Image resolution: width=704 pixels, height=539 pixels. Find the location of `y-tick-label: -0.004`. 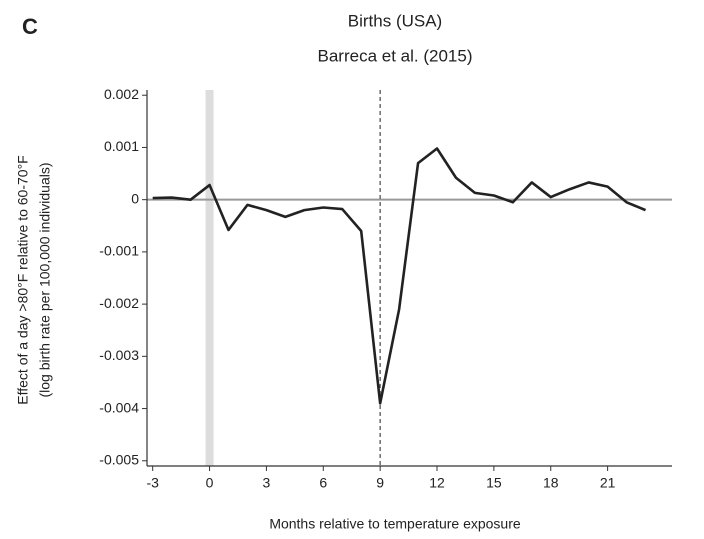

y-tick-label: -0.004 is located at coordinates (119, 407).